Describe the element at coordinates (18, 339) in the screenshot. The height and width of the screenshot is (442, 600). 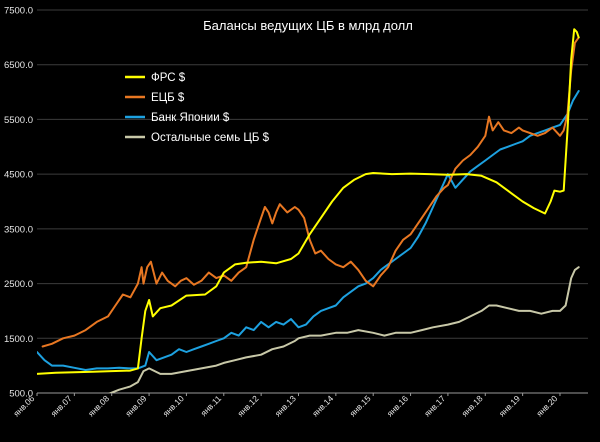
I see `y-tick-label: 1500.0` at that location.